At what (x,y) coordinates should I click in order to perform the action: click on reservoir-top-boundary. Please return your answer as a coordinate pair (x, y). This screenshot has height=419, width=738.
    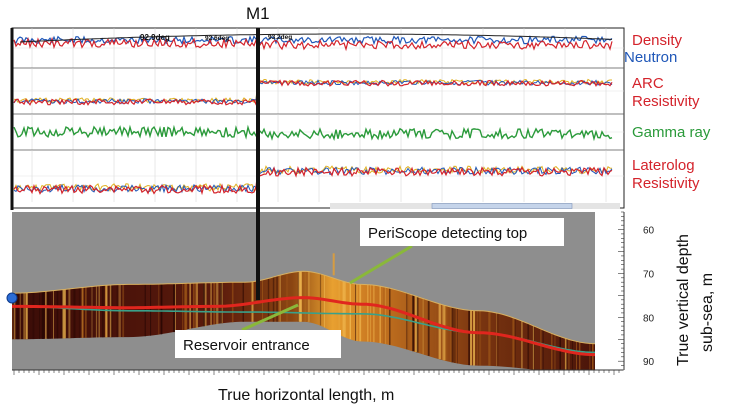
    Looking at the image, I should click on (303, 307).